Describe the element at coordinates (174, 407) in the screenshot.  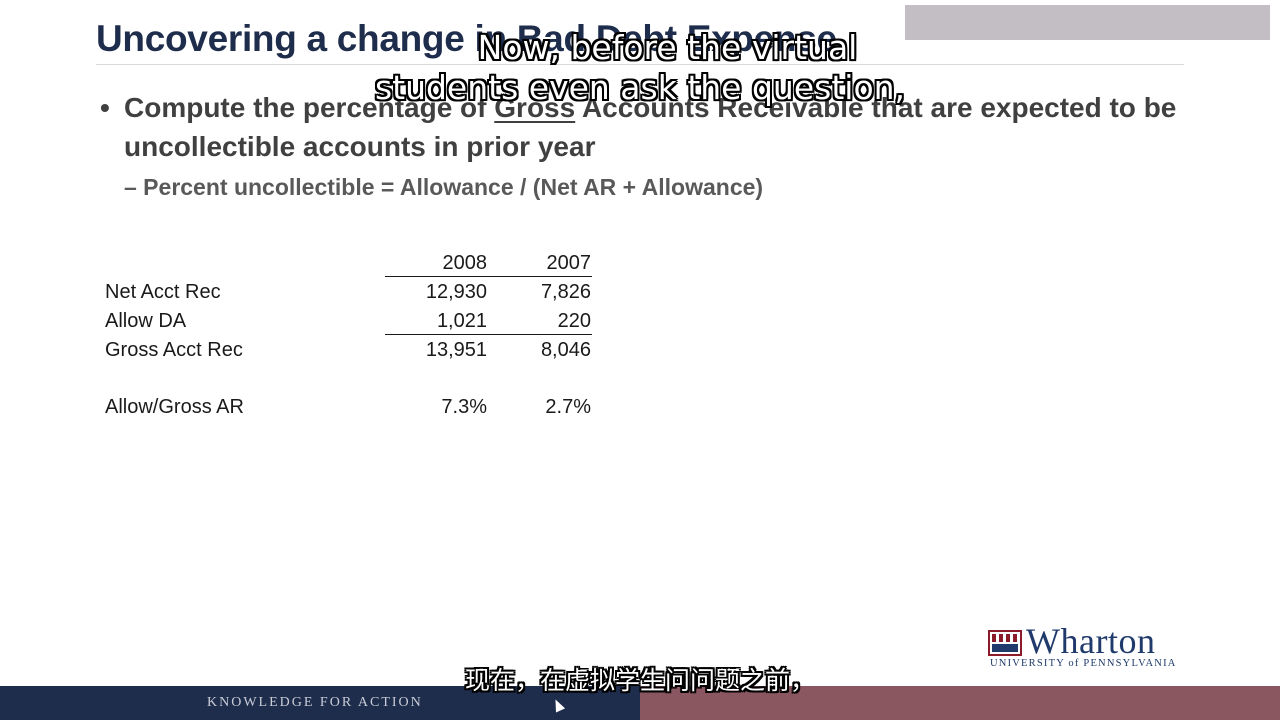
I see `row-label-allow-gross-ar: Allow/Gross AR` at that location.